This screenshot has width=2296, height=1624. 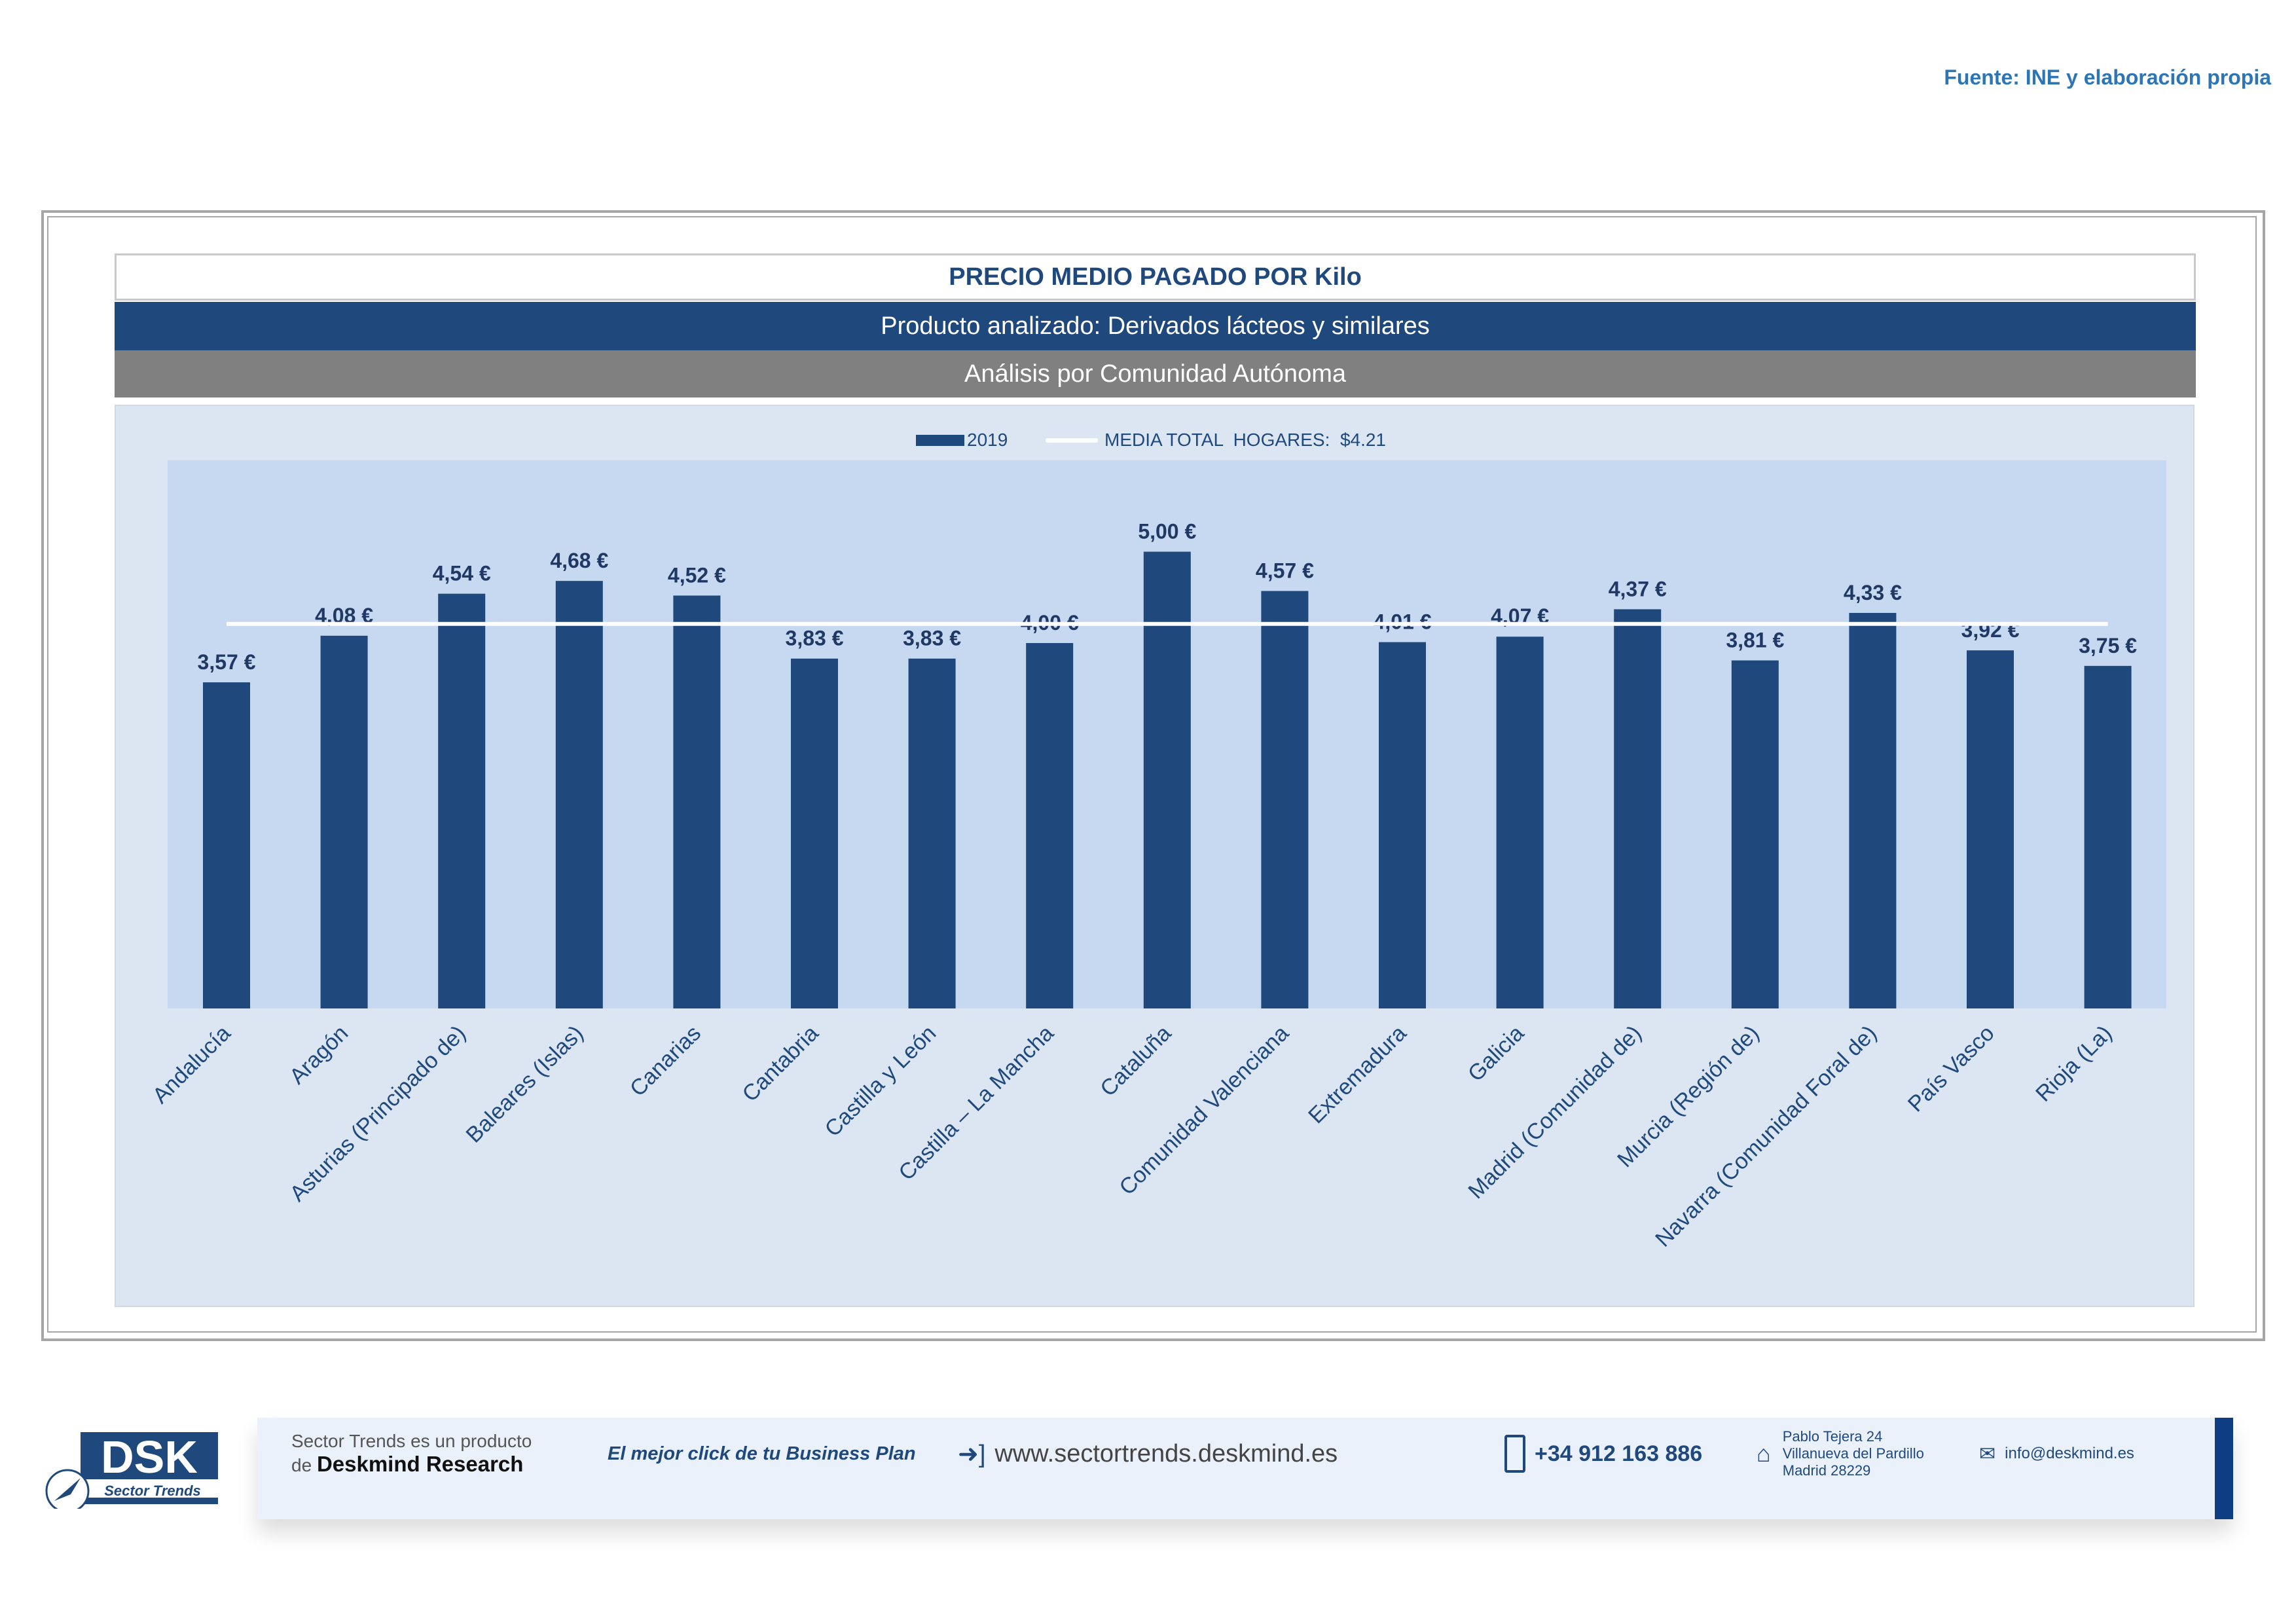 What do you see at coordinates (2069, 1453) in the screenshot?
I see `email-text: info@deskmind.es` at bounding box center [2069, 1453].